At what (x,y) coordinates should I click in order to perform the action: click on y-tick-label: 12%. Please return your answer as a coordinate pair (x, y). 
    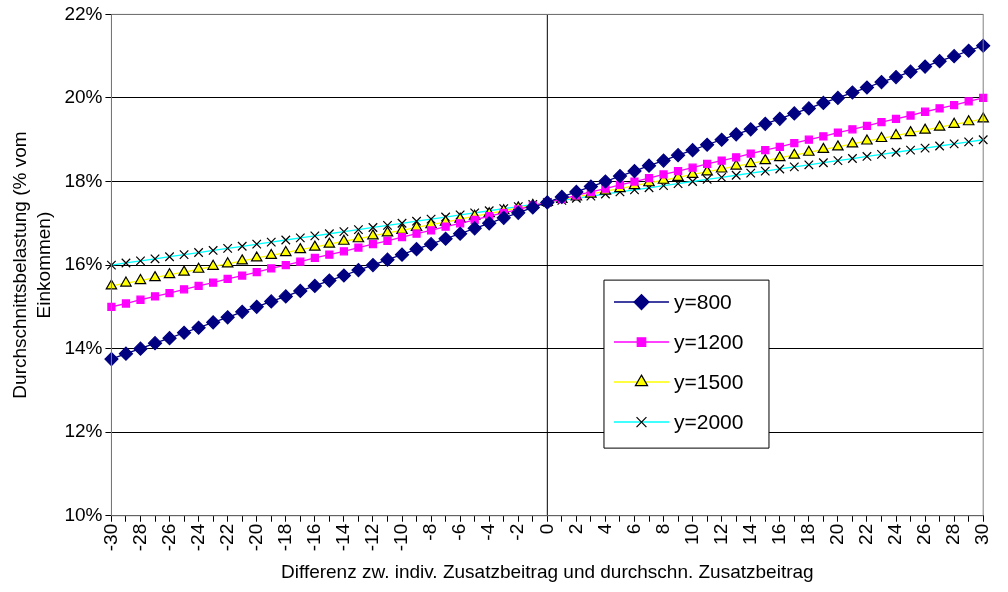
    Looking at the image, I should click on (83, 431).